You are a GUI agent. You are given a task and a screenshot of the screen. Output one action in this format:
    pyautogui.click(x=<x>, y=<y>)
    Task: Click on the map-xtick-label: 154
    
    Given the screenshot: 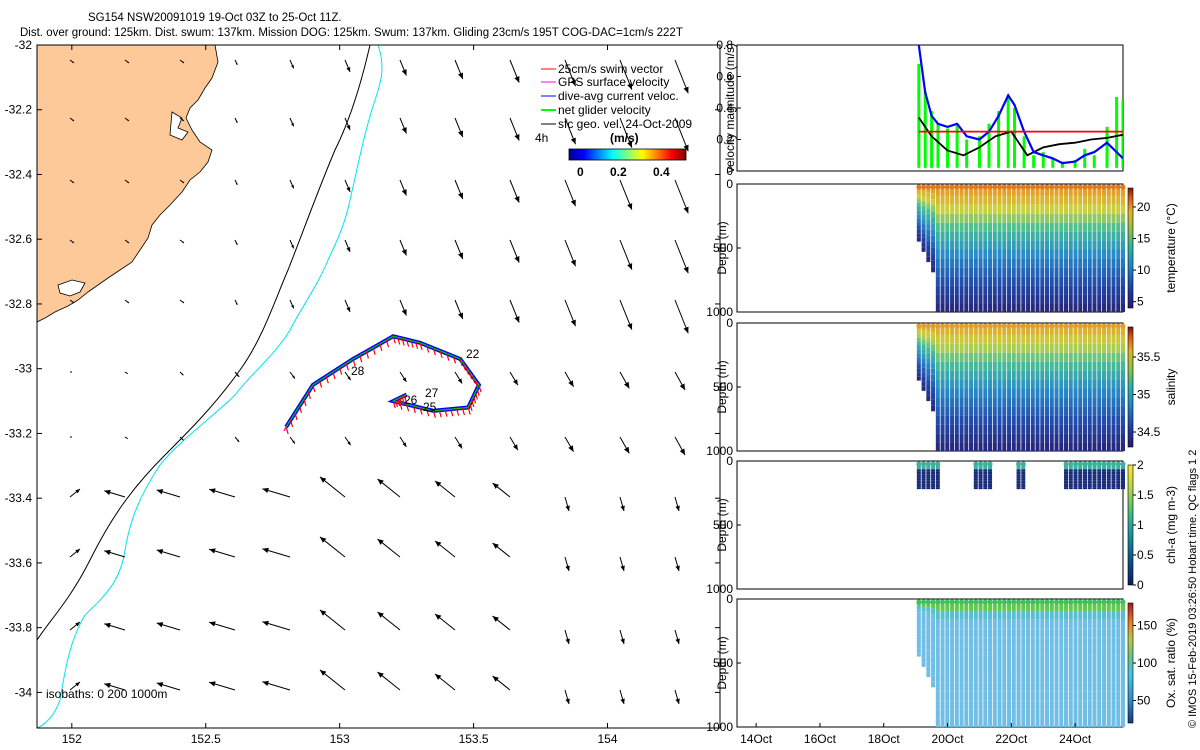 What is the action you would take?
    pyautogui.click(x=607, y=739)
    